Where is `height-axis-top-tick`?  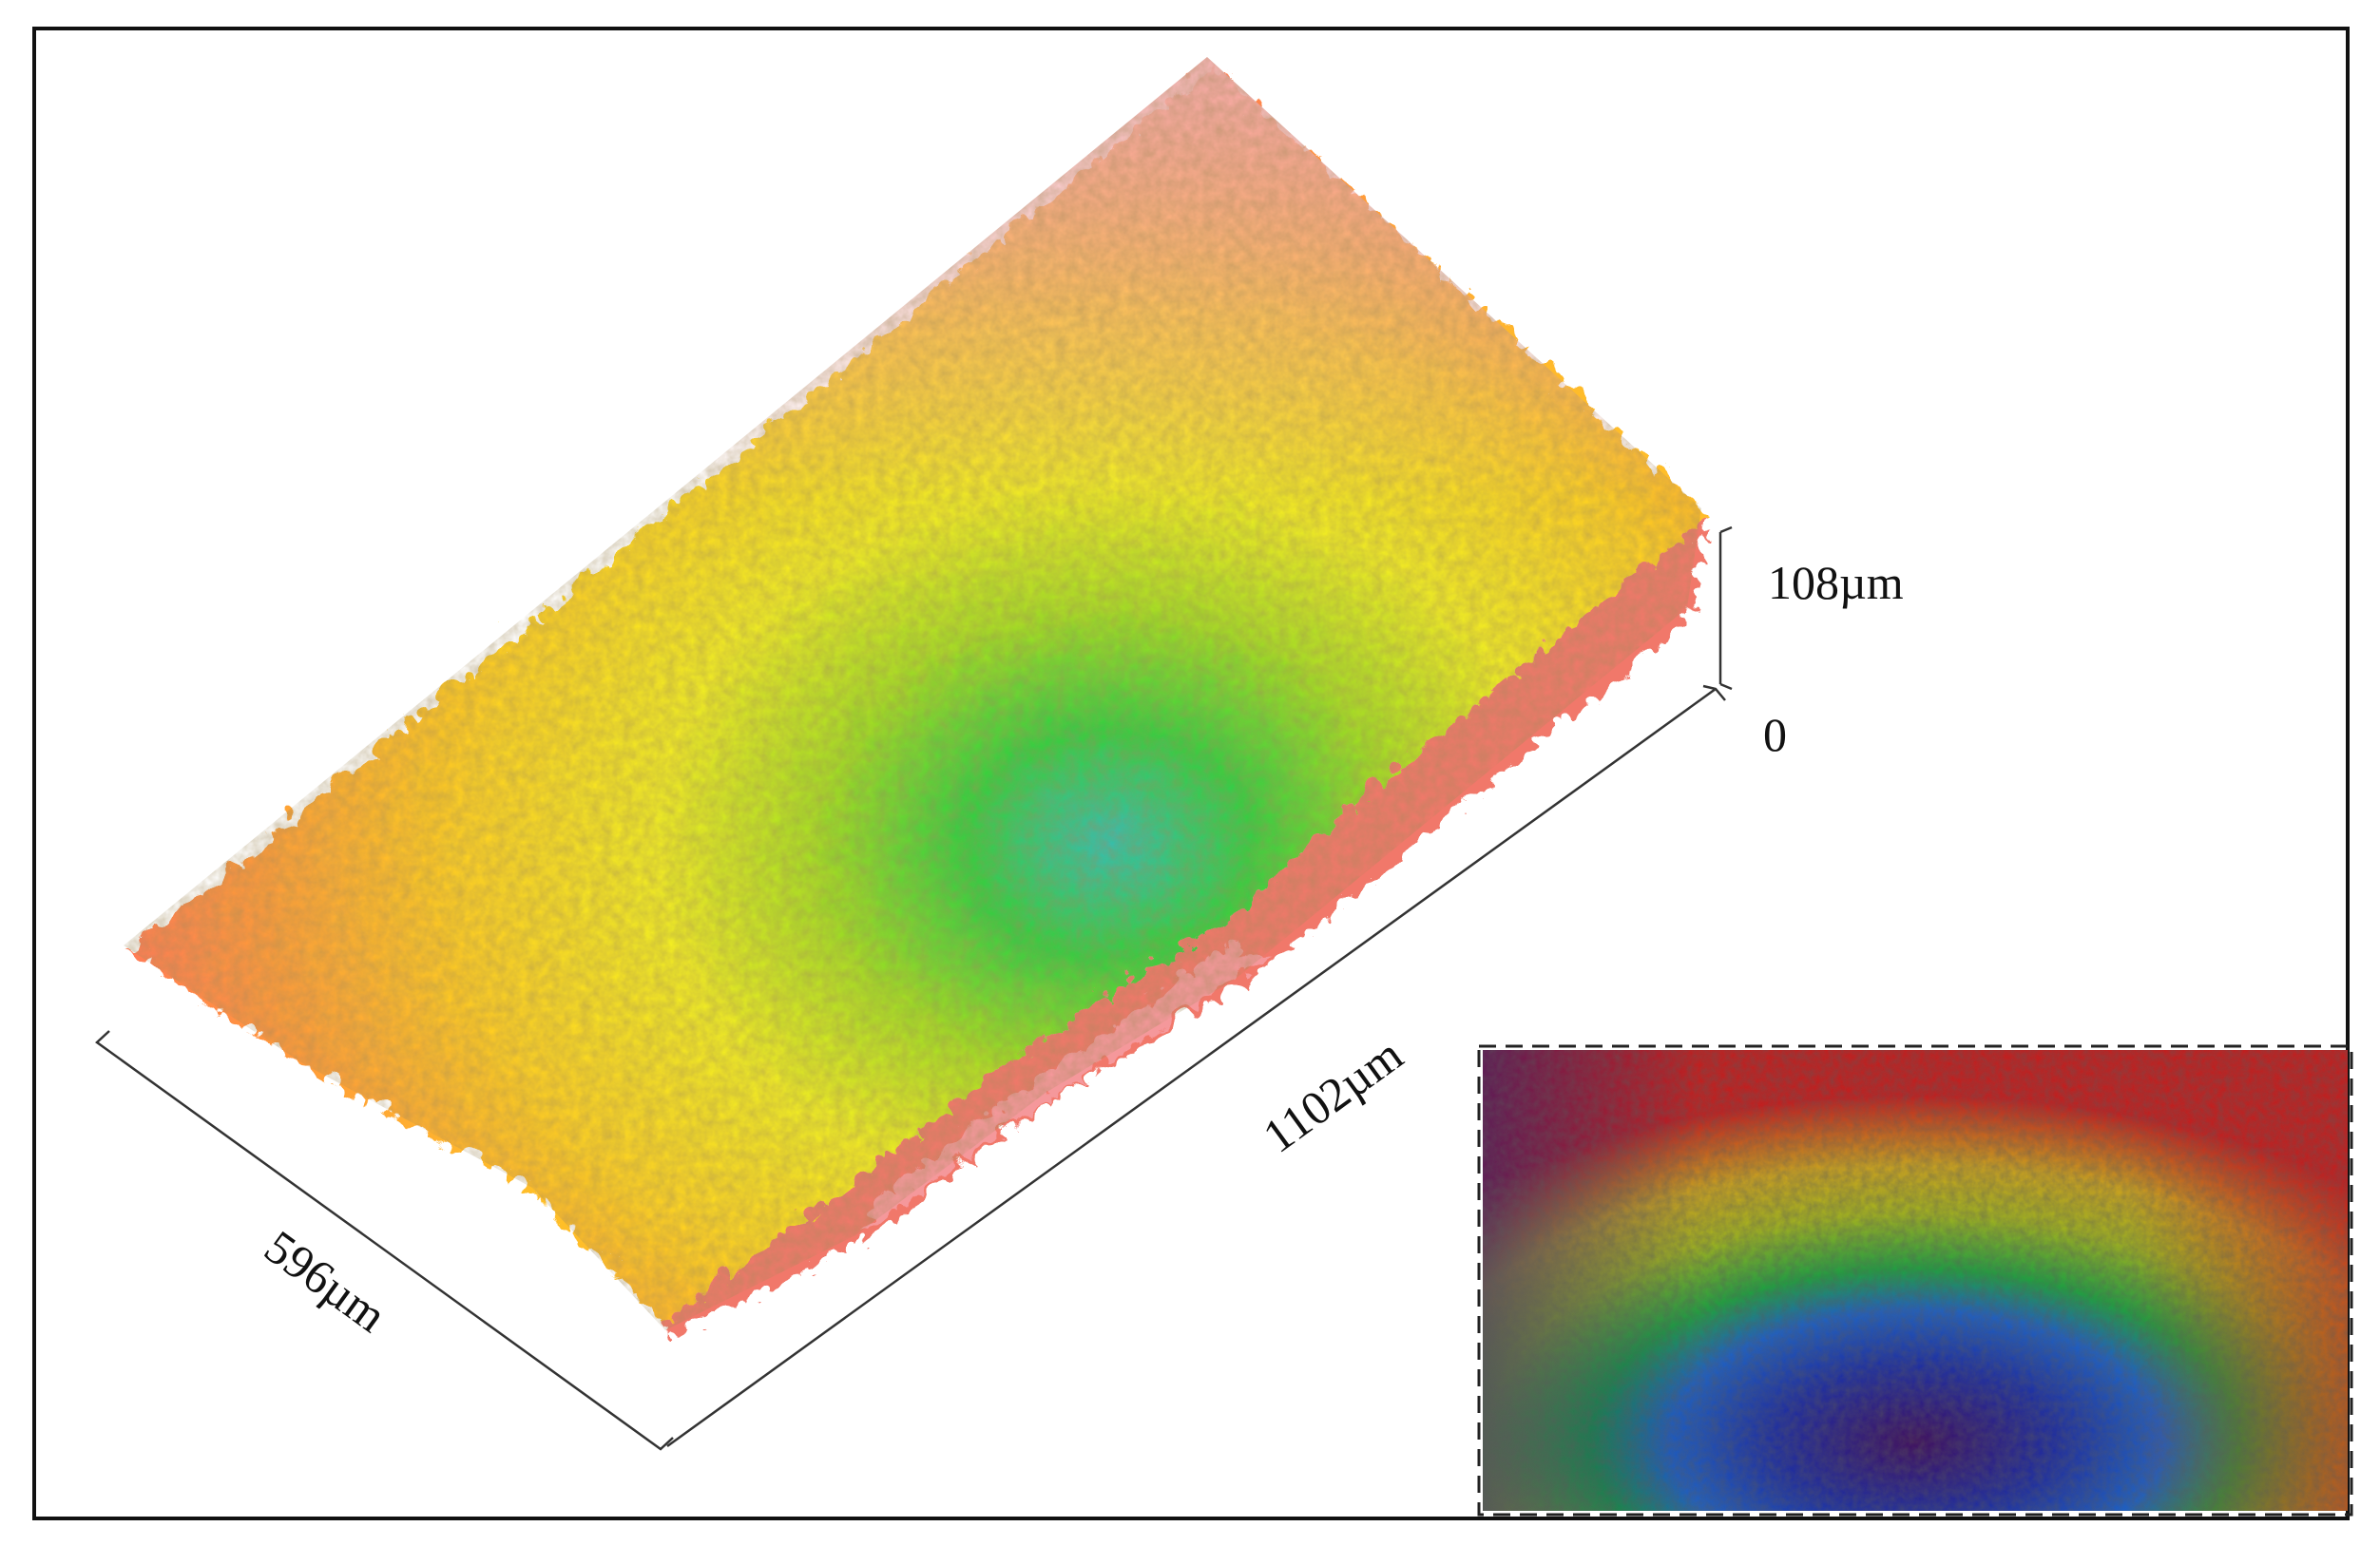 height-axis-top-tick is located at coordinates (1726, 529).